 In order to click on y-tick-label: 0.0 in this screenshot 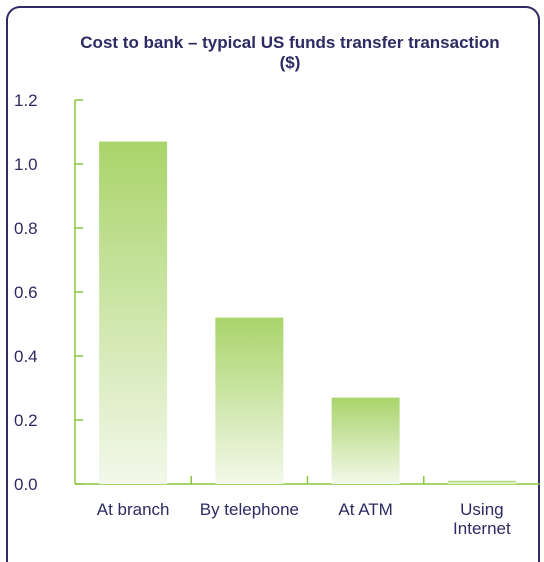, I will do `click(26, 484)`.